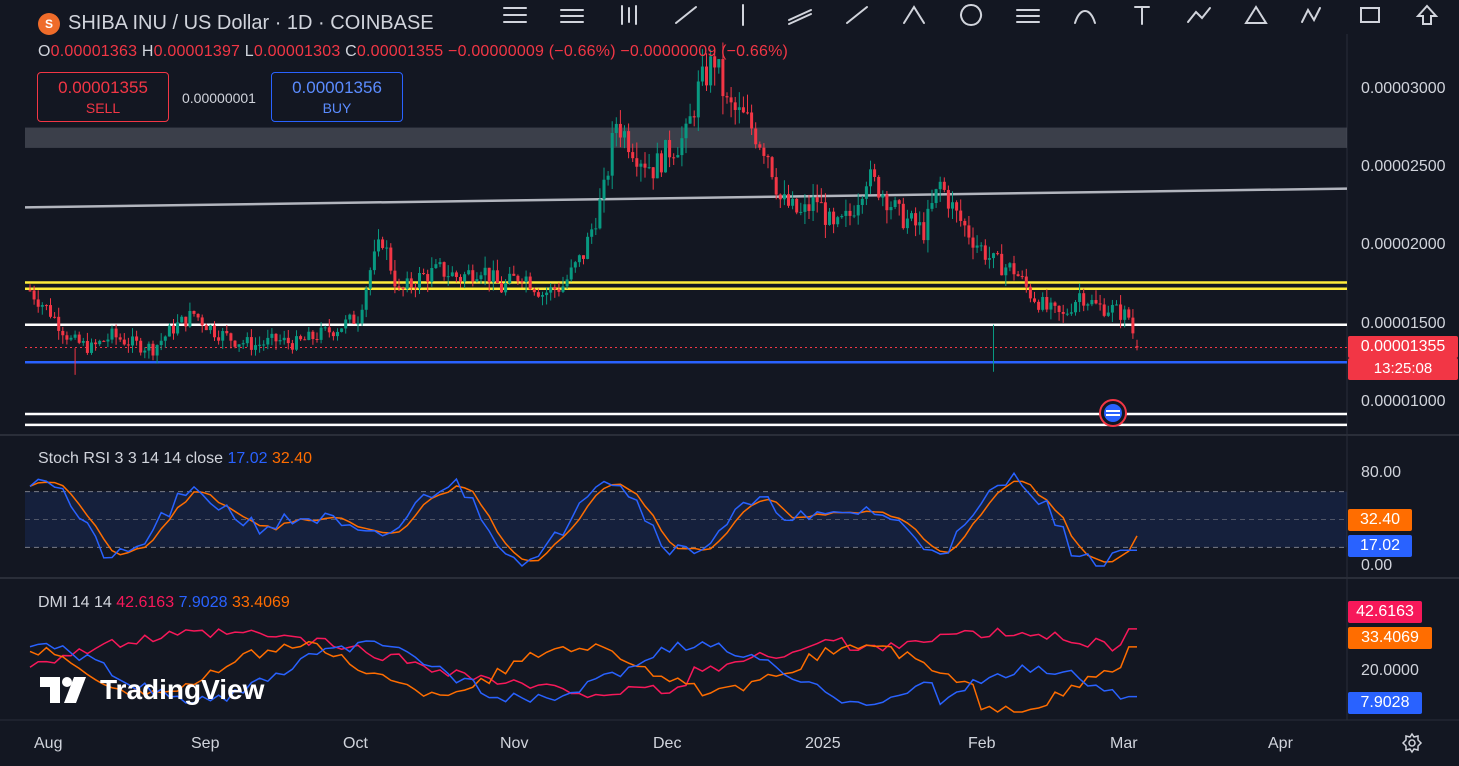  What do you see at coordinates (1085, 15) in the screenshot?
I see `brush-icon` at bounding box center [1085, 15].